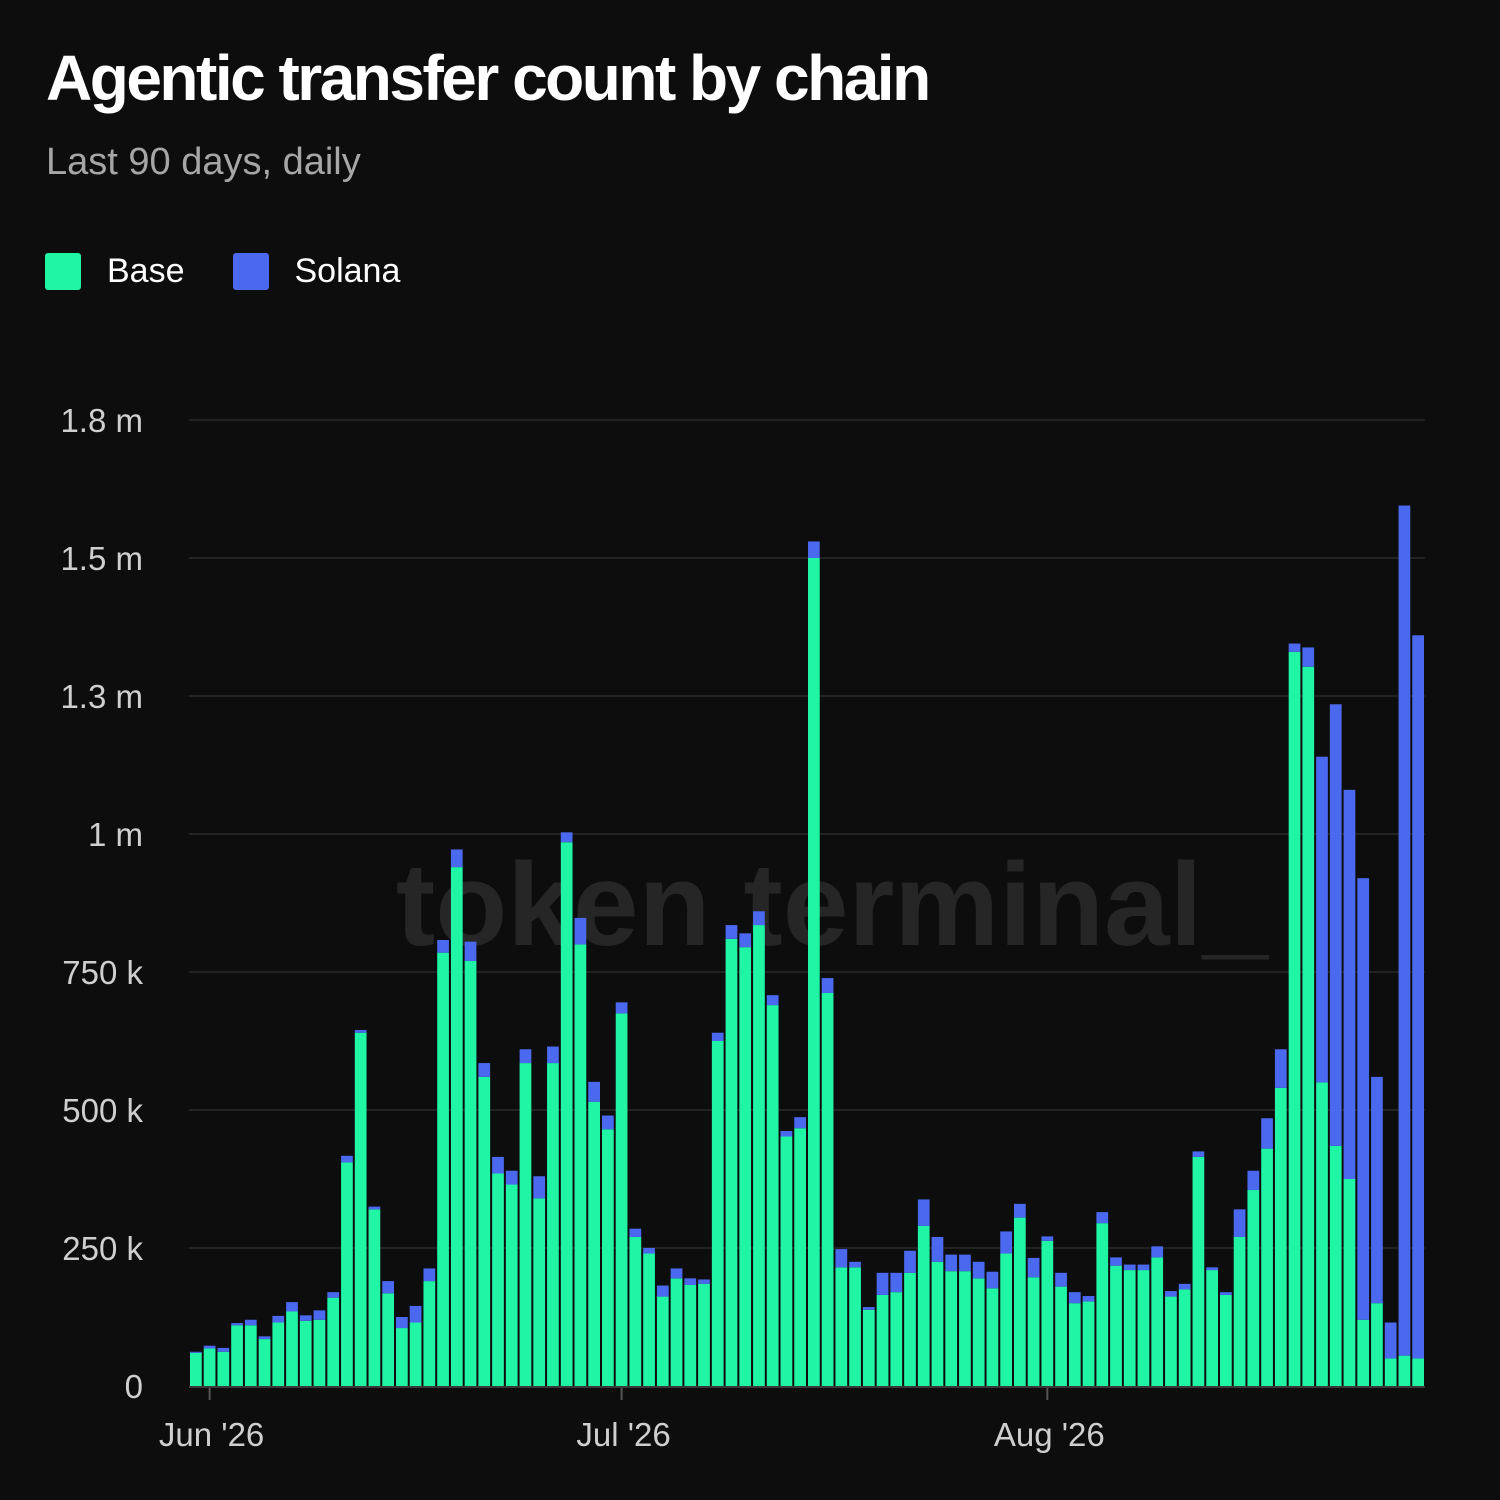 This screenshot has height=1500, width=1500. Describe the element at coordinates (316, 271) in the screenshot. I see `legend-item-solana: Solana` at that location.